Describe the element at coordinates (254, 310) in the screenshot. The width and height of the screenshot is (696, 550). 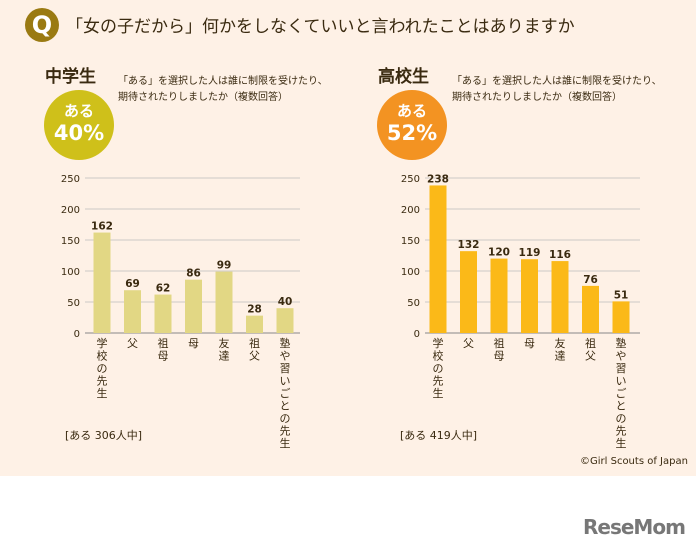
I see `bar-value-label: 28` at that location.